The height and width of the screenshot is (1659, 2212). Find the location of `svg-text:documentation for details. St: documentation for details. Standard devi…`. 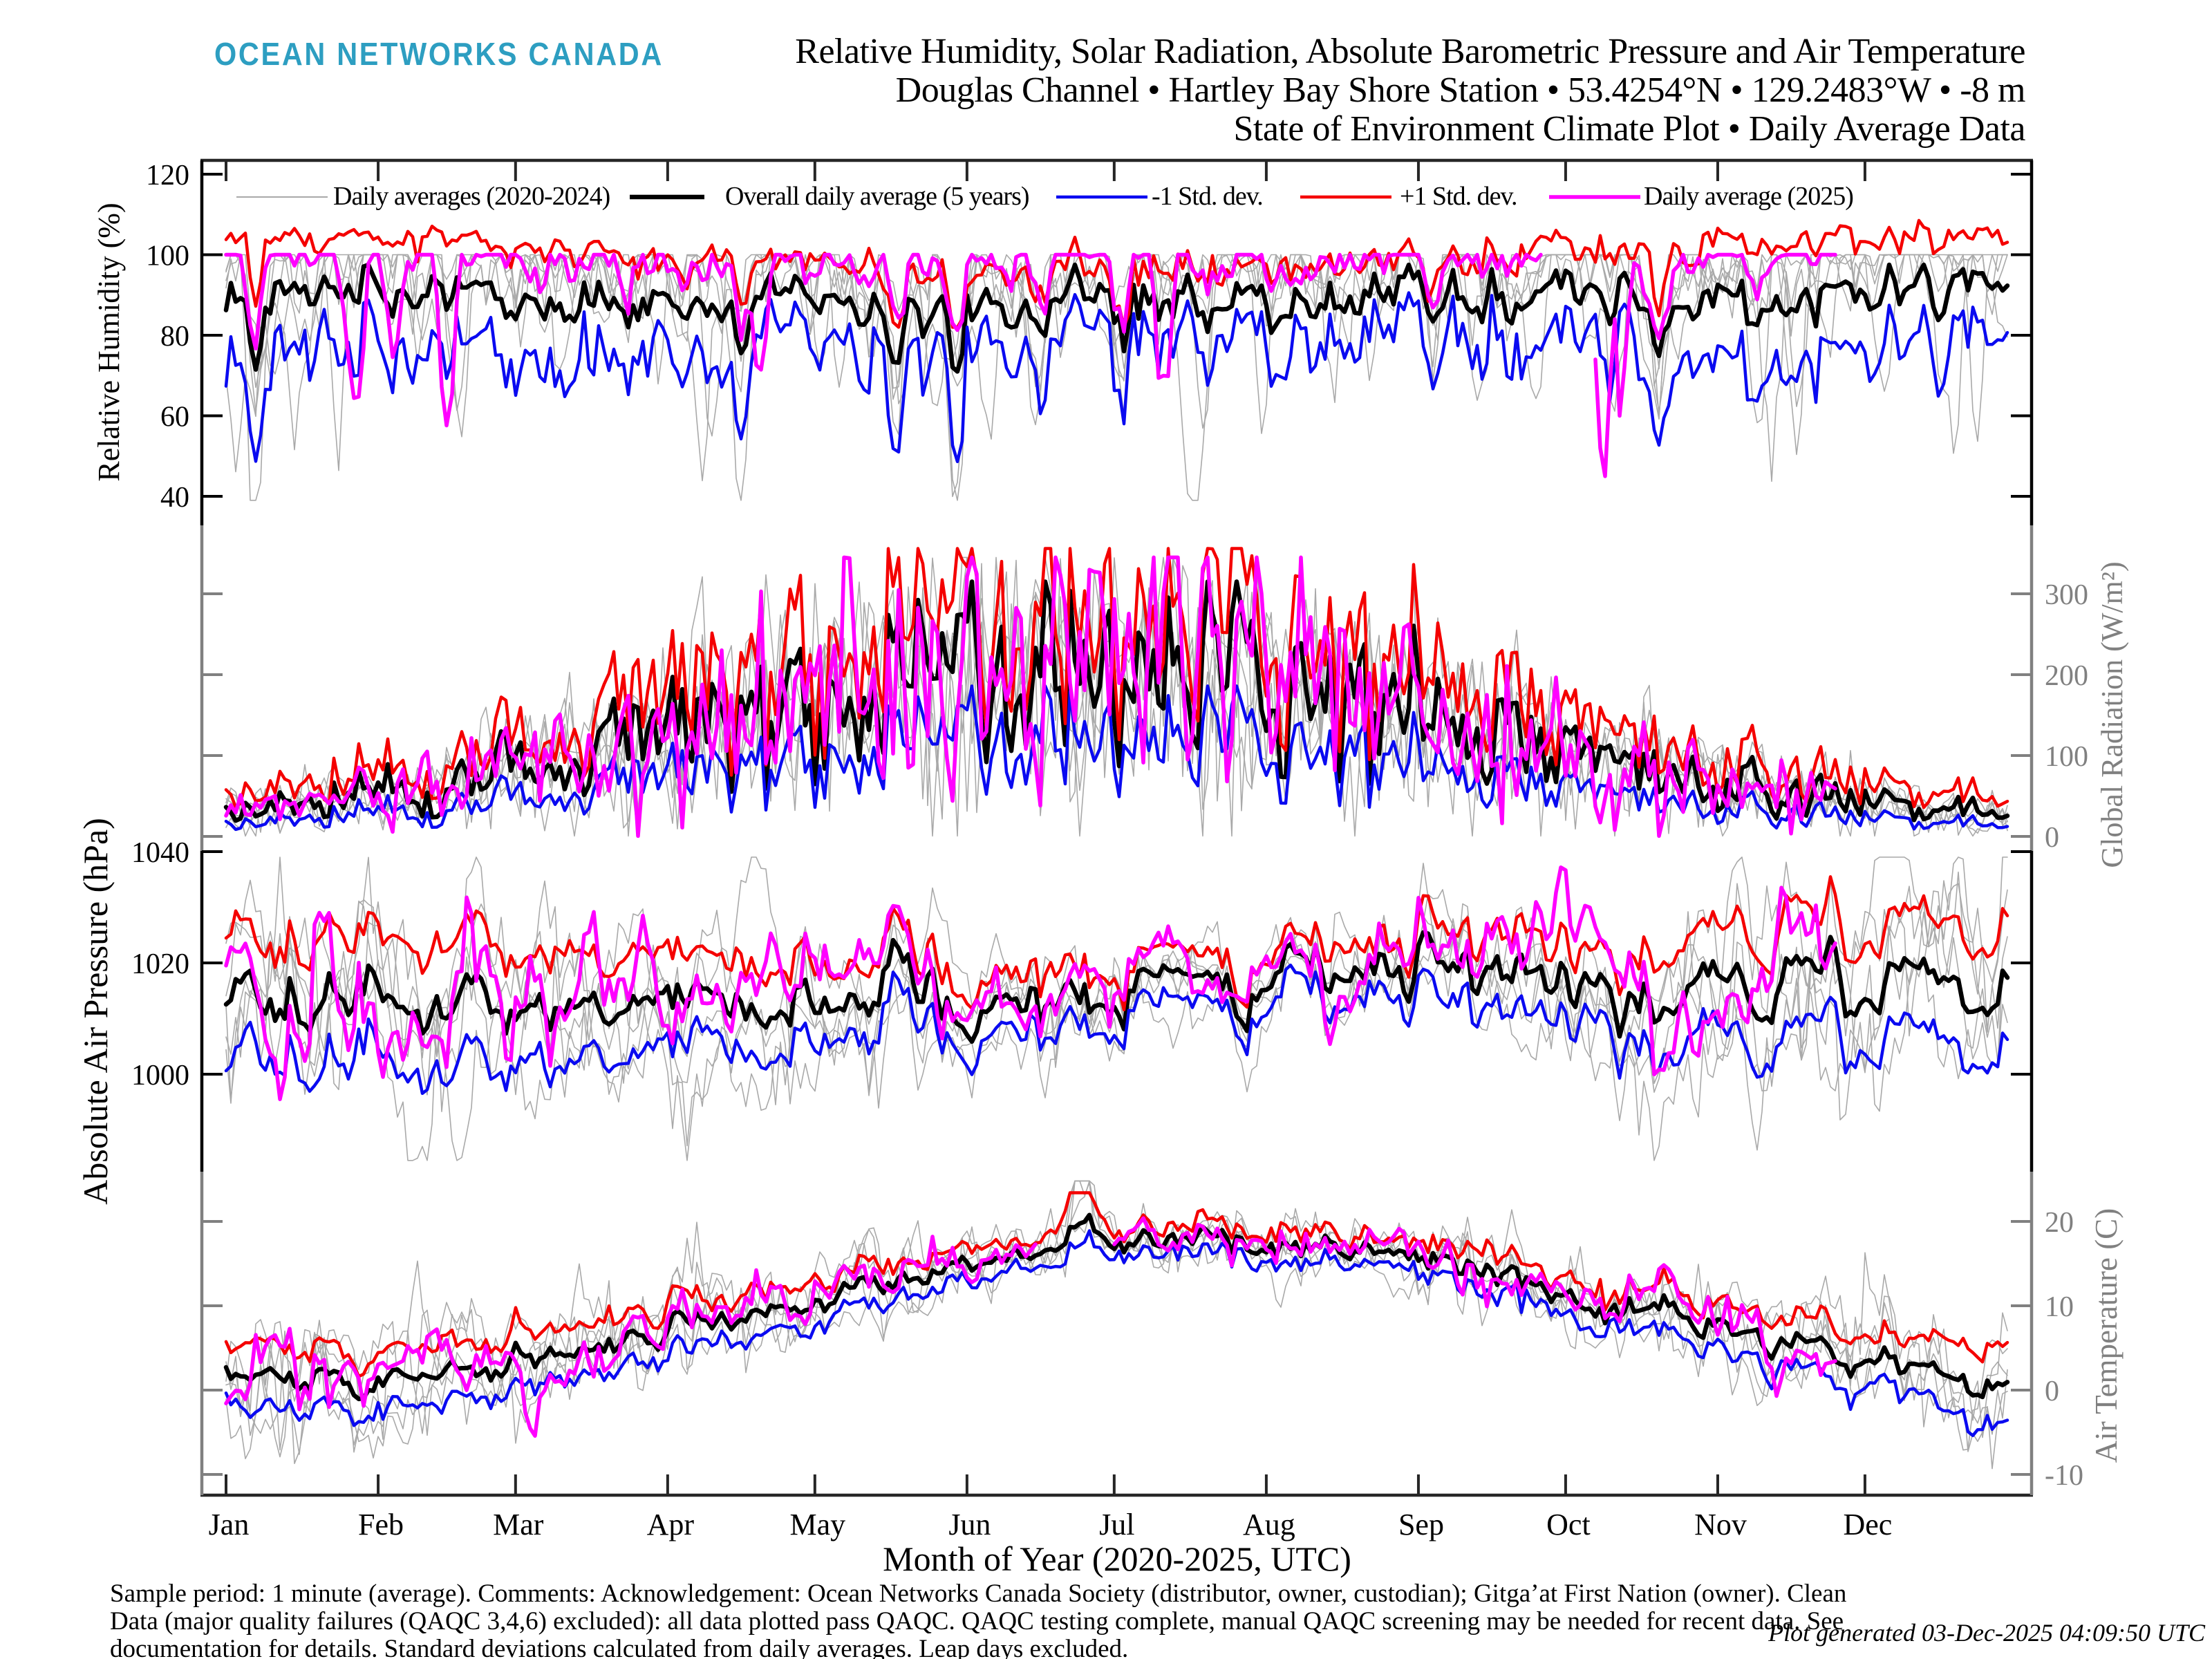

svg-text:documentation for details. St: documentation for details. Standard devi… is located at coordinates (619, 1647).